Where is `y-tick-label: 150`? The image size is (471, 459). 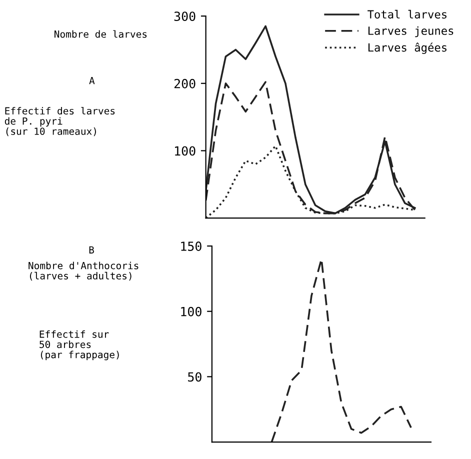 y-tick-label: 150 is located at coordinates (191, 246).